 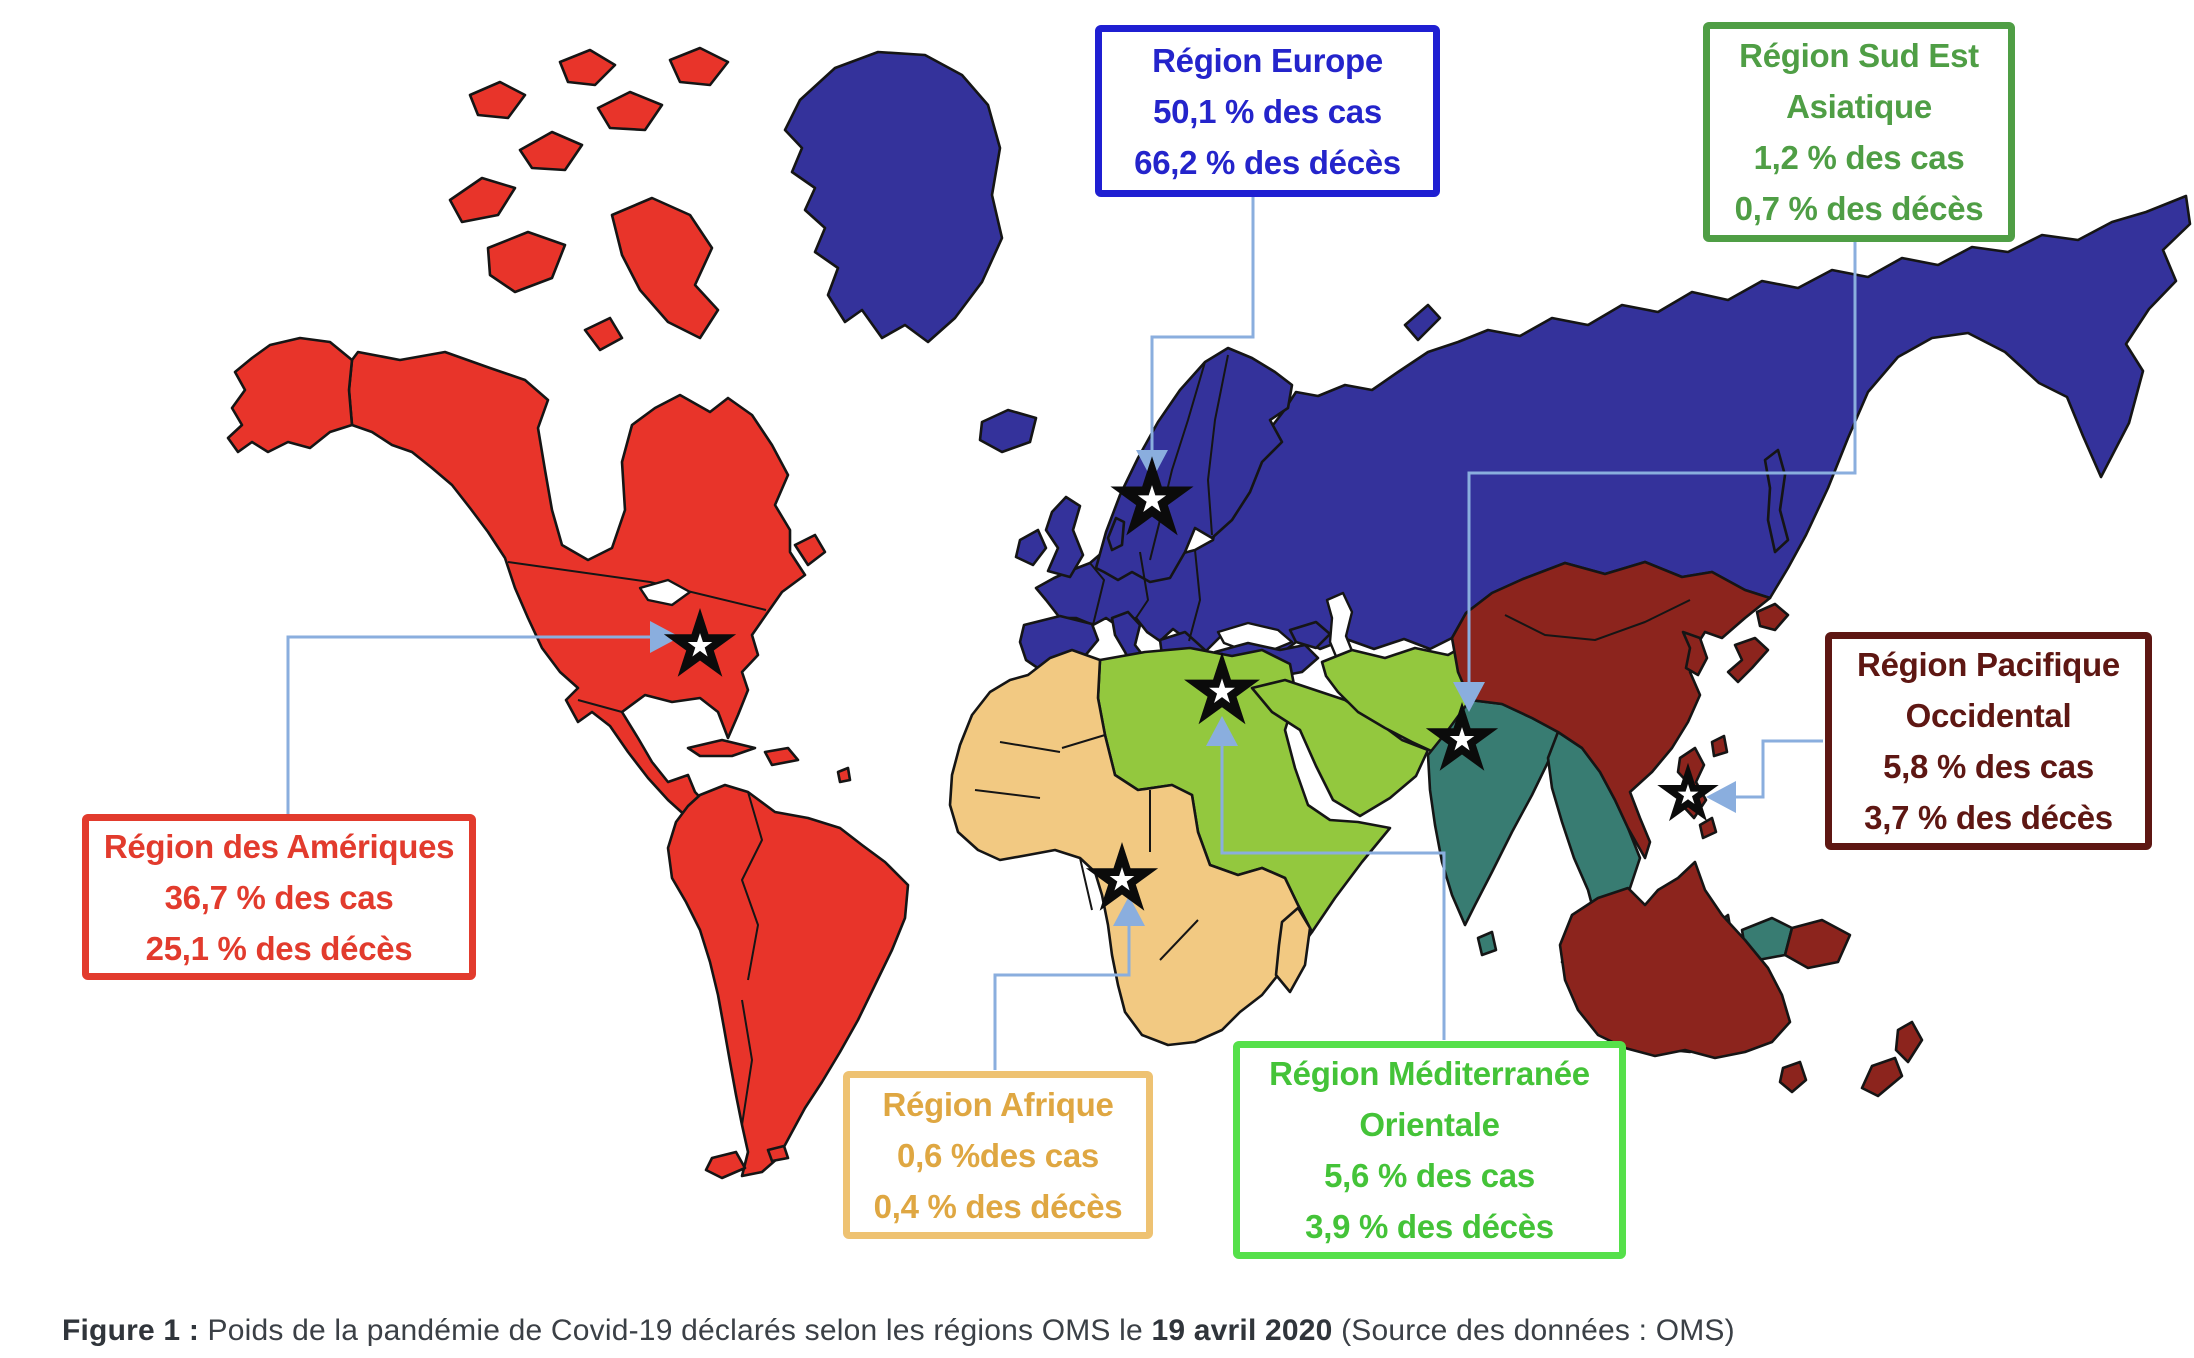 What do you see at coordinates (1748, 660) in the screenshot?
I see `honshu-shape` at bounding box center [1748, 660].